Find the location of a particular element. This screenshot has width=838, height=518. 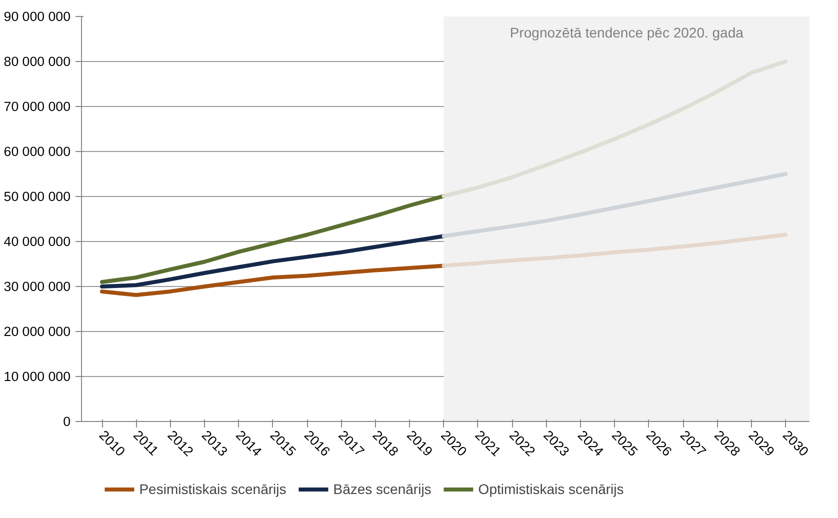

y-tick-label: 50 000 000 is located at coordinates (37, 196).